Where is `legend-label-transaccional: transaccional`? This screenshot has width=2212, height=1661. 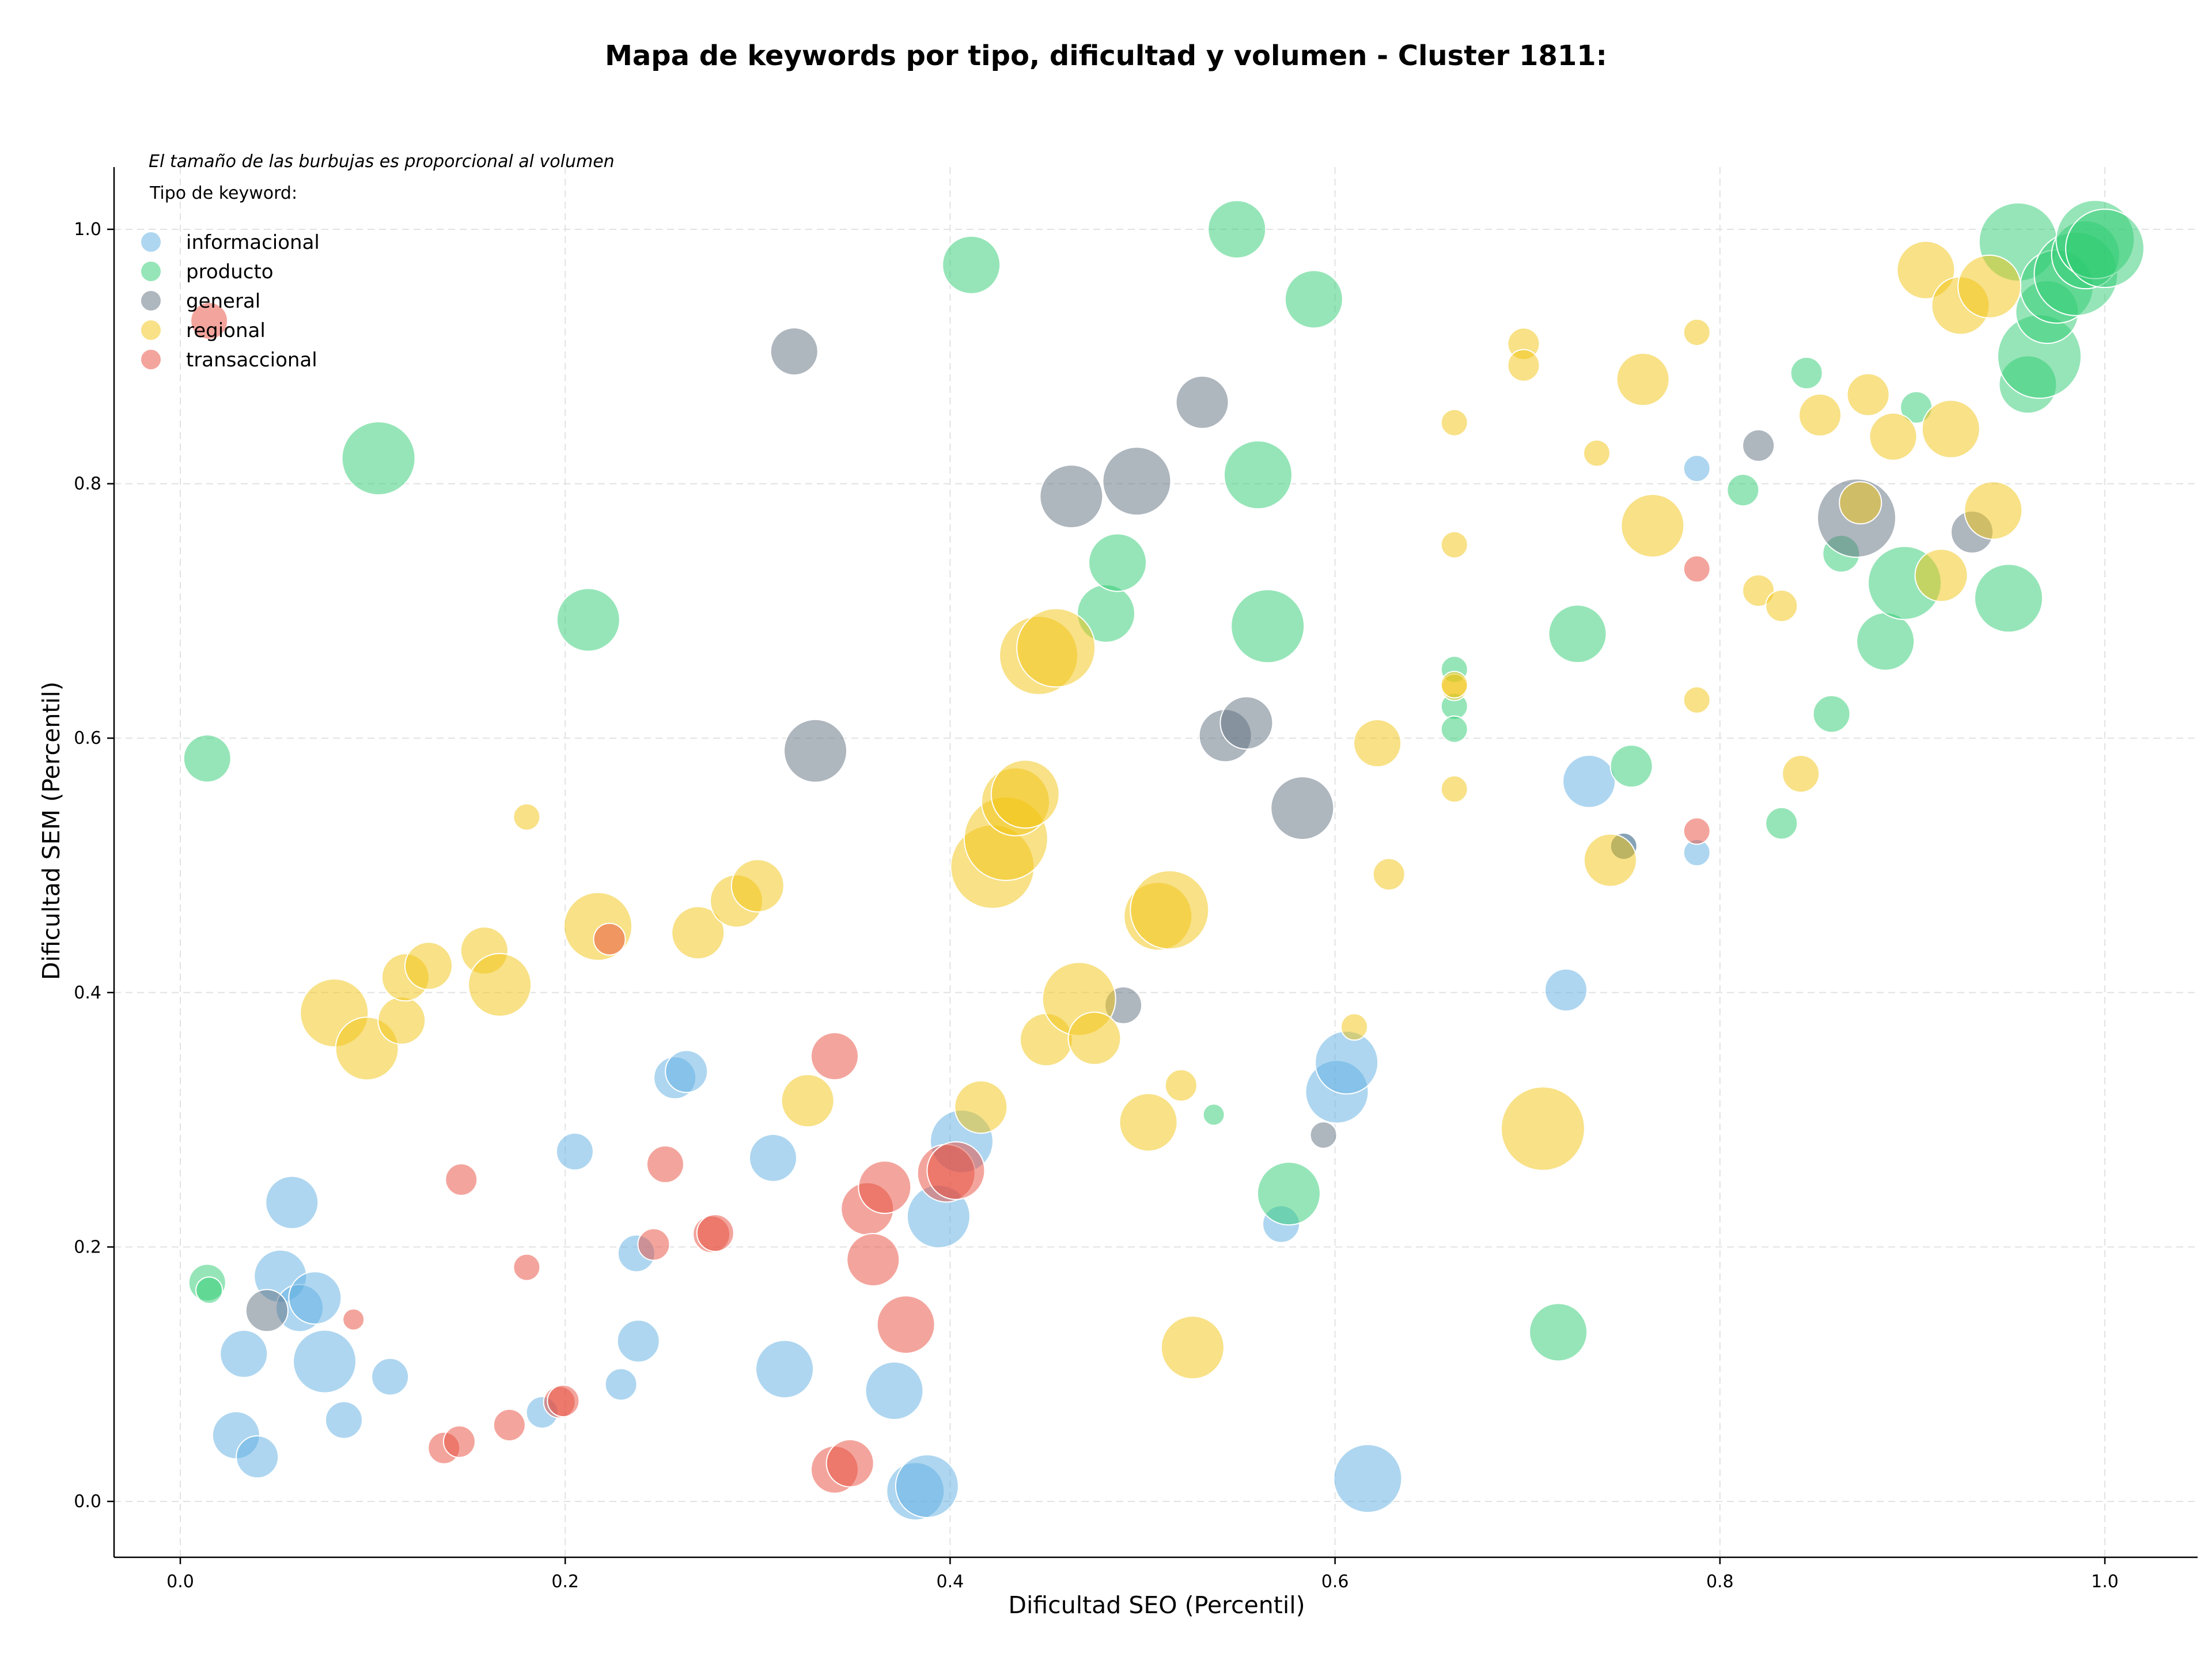
legend-label-transaccional: transaccional is located at coordinates (251, 360).